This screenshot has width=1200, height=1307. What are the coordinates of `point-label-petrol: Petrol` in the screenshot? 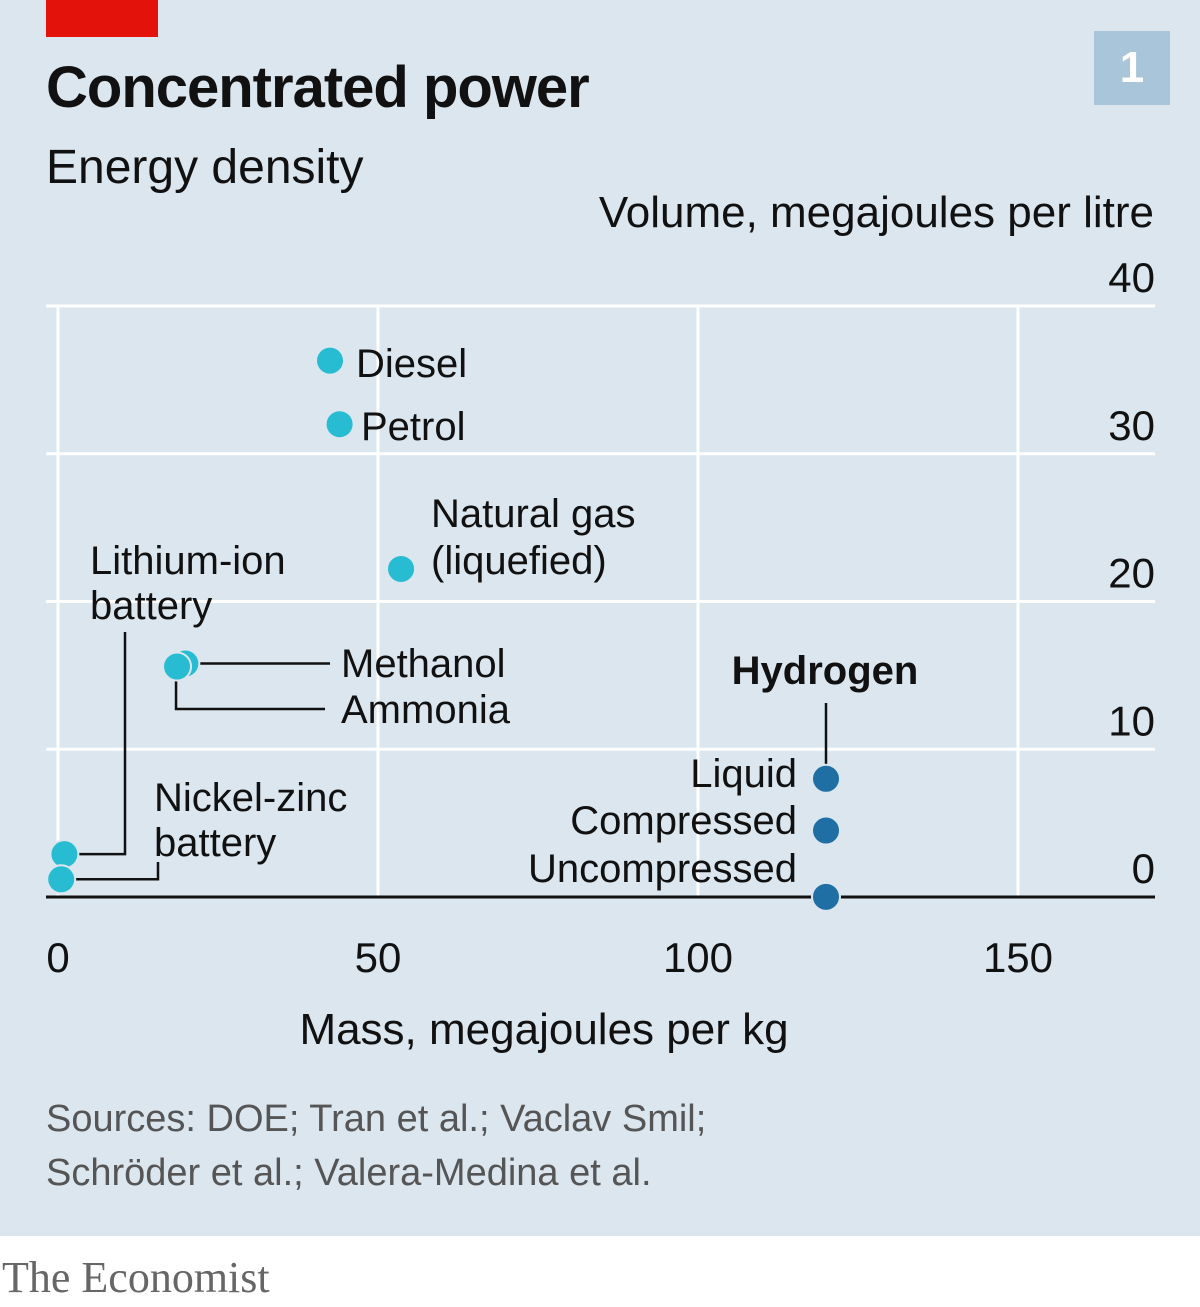 It's located at (413, 427).